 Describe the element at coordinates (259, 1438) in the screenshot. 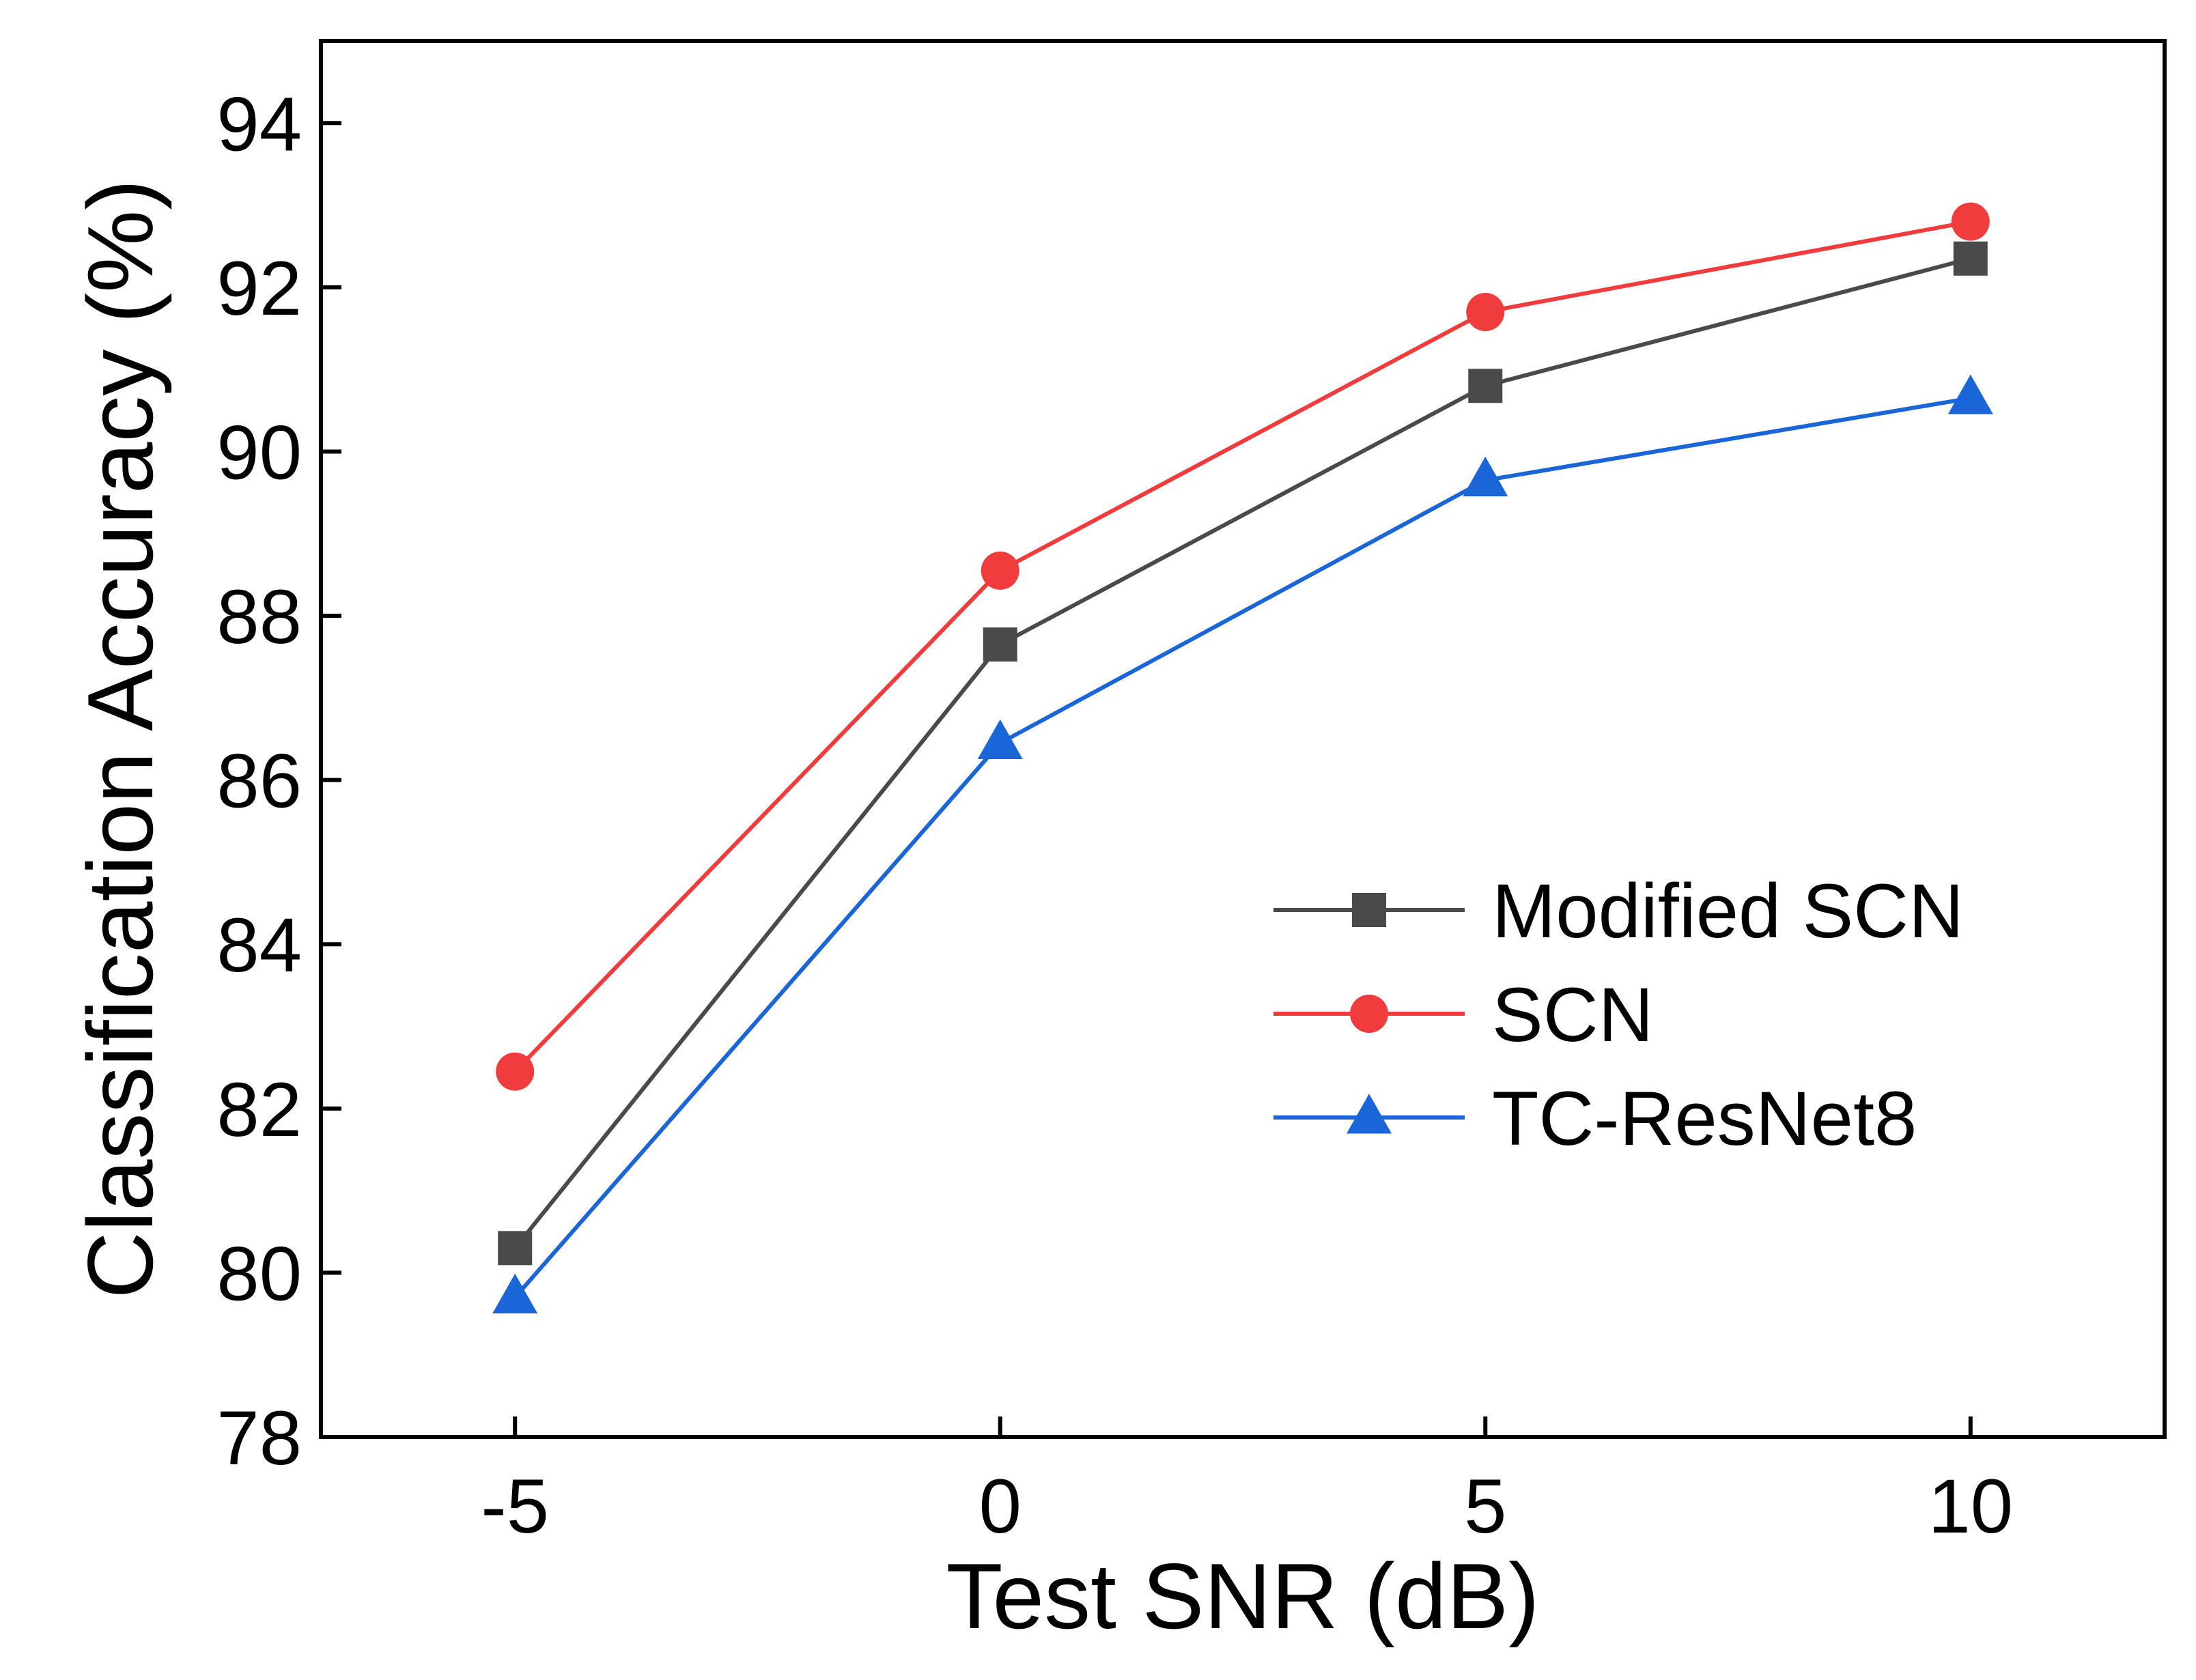

I see `y-tick-label: 78` at that location.